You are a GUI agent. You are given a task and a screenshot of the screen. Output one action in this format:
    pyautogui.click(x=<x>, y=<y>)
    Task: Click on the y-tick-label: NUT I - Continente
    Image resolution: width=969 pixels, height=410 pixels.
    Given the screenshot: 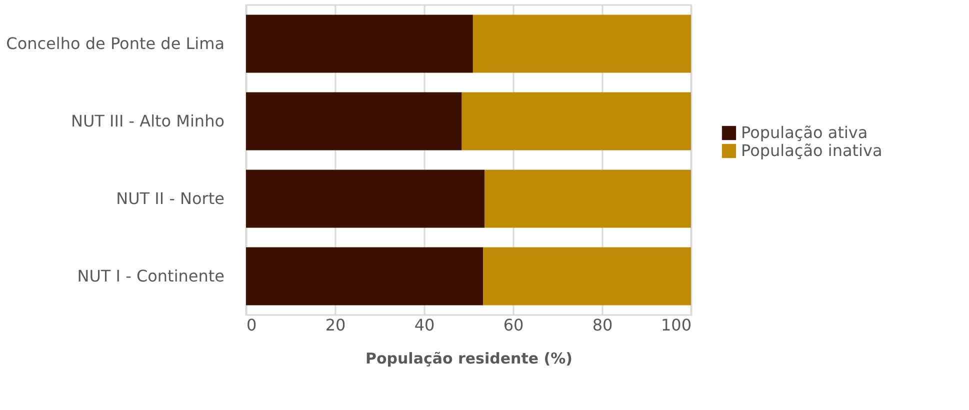 What is the action you would take?
    pyautogui.click(x=150, y=276)
    